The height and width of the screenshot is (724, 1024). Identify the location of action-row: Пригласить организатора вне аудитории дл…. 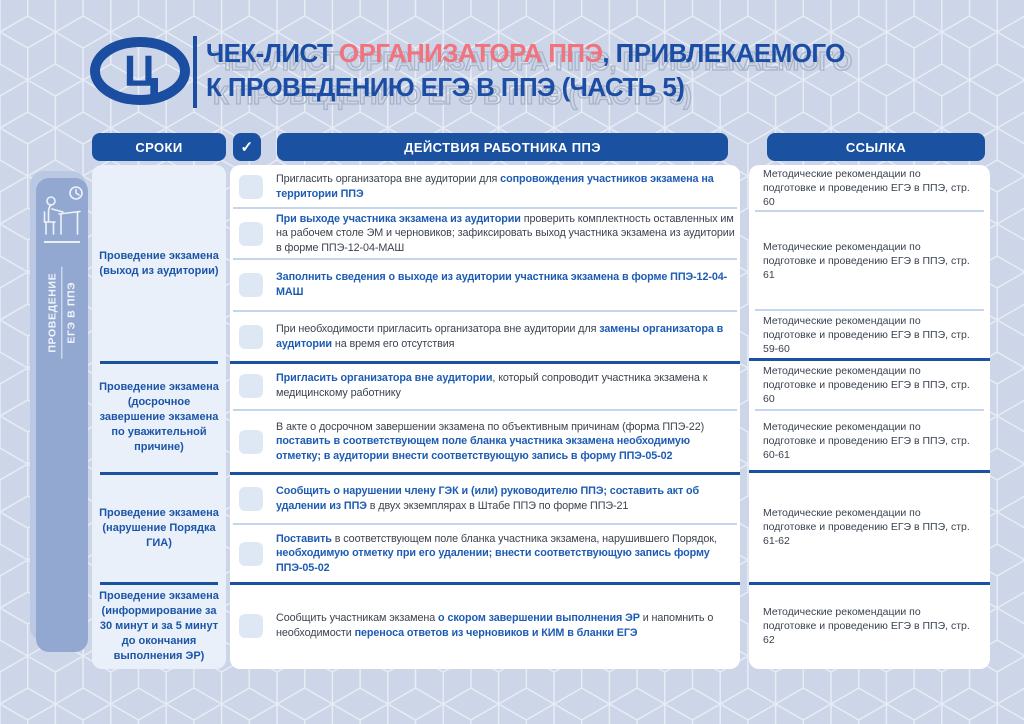
(485, 186).